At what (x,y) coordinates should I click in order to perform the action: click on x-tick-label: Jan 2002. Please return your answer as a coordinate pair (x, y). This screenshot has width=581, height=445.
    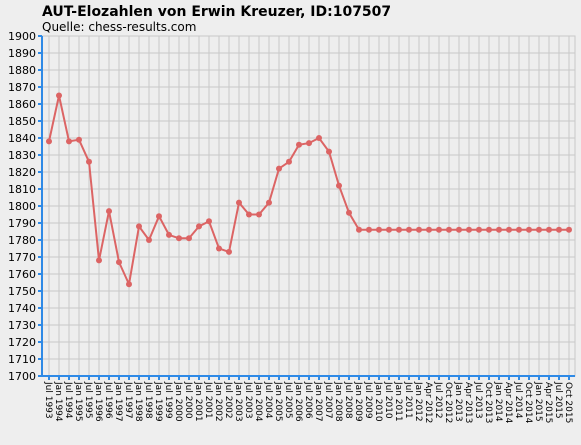
    Looking at the image, I should click on (218, 401).